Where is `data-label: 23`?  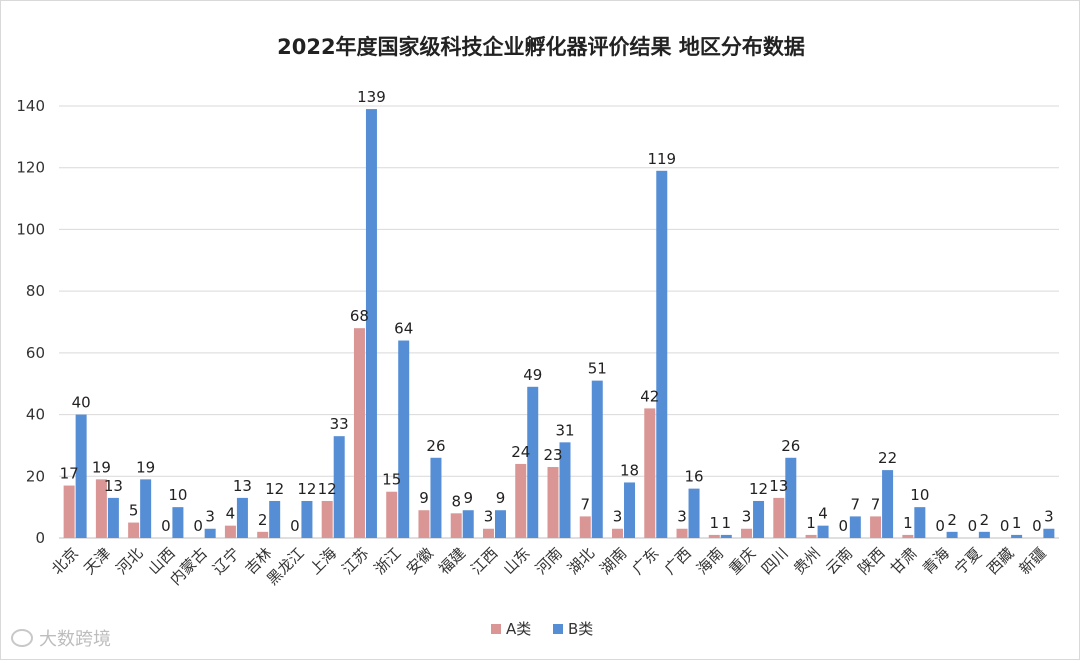 data-label: 23 is located at coordinates (552, 455).